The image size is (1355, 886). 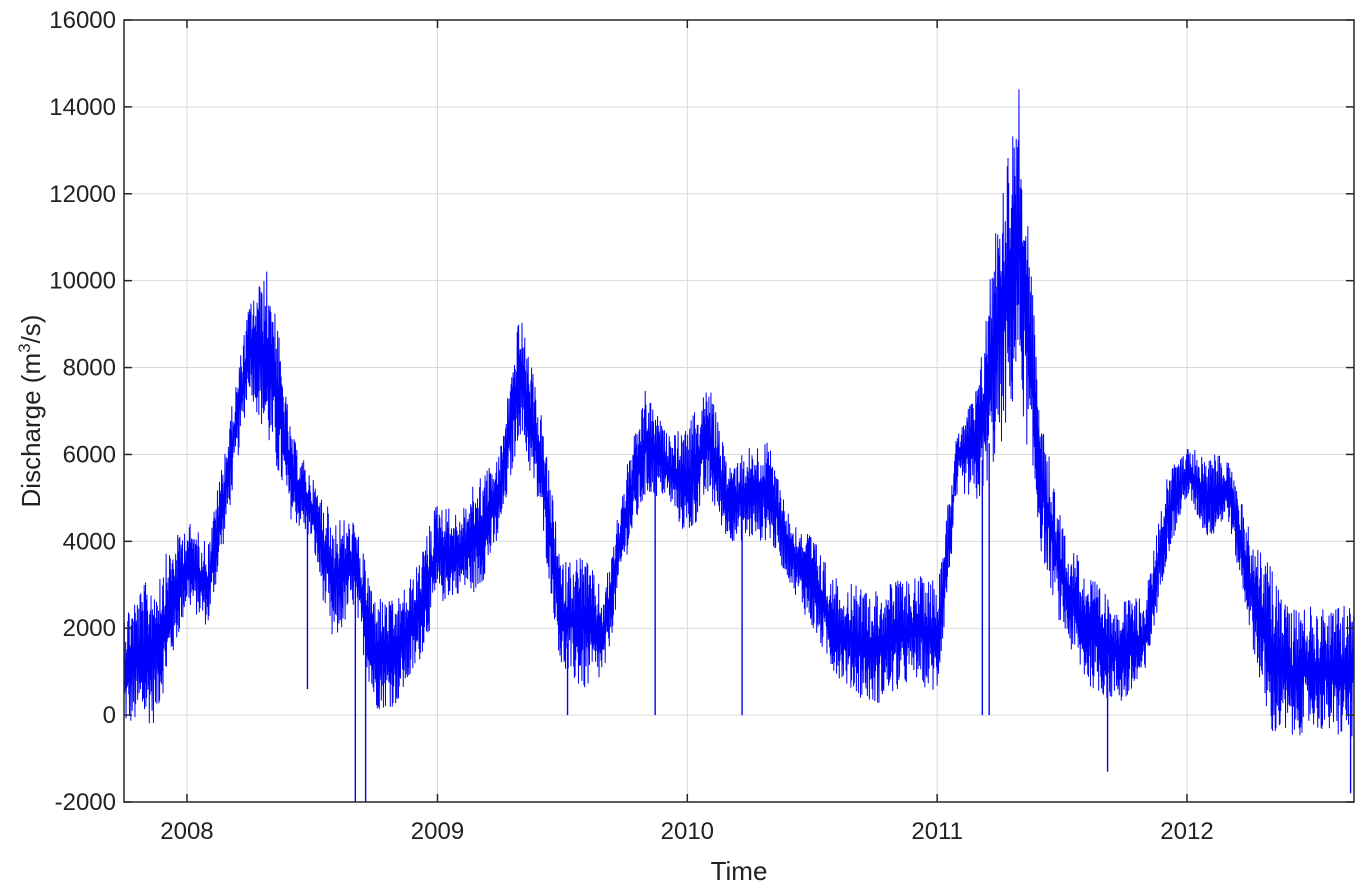 I want to click on x-tick-label: 2012, so click(x=1186, y=831).